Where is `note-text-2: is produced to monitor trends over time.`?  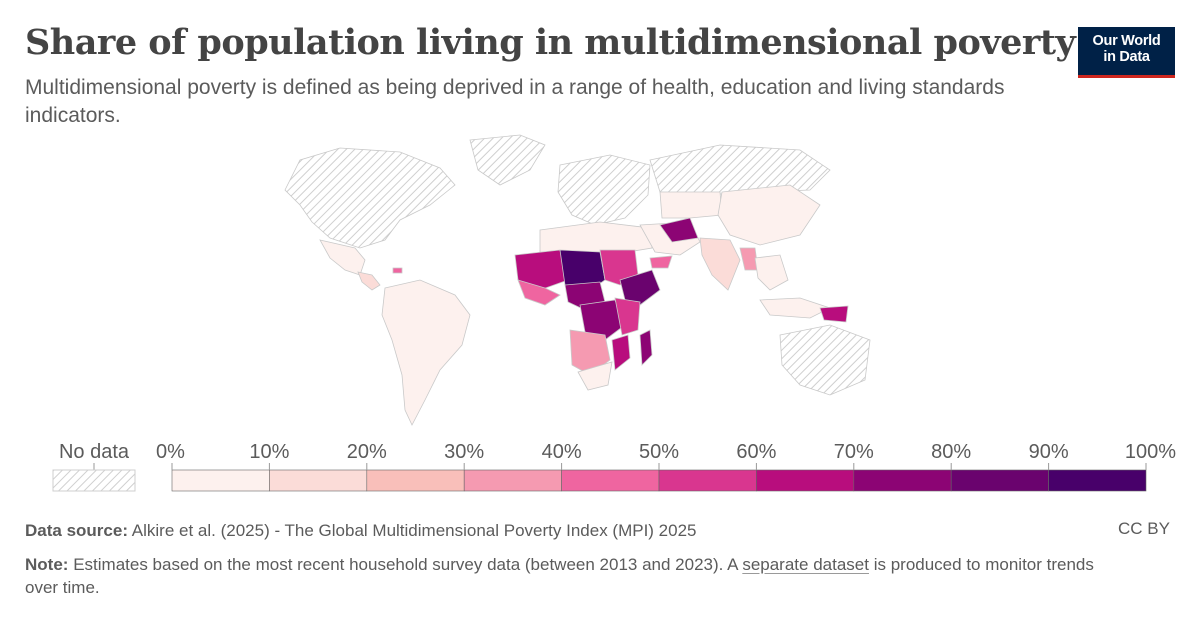
note-text-2: is produced to monitor trends over time. is located at coordinates (559, 576).